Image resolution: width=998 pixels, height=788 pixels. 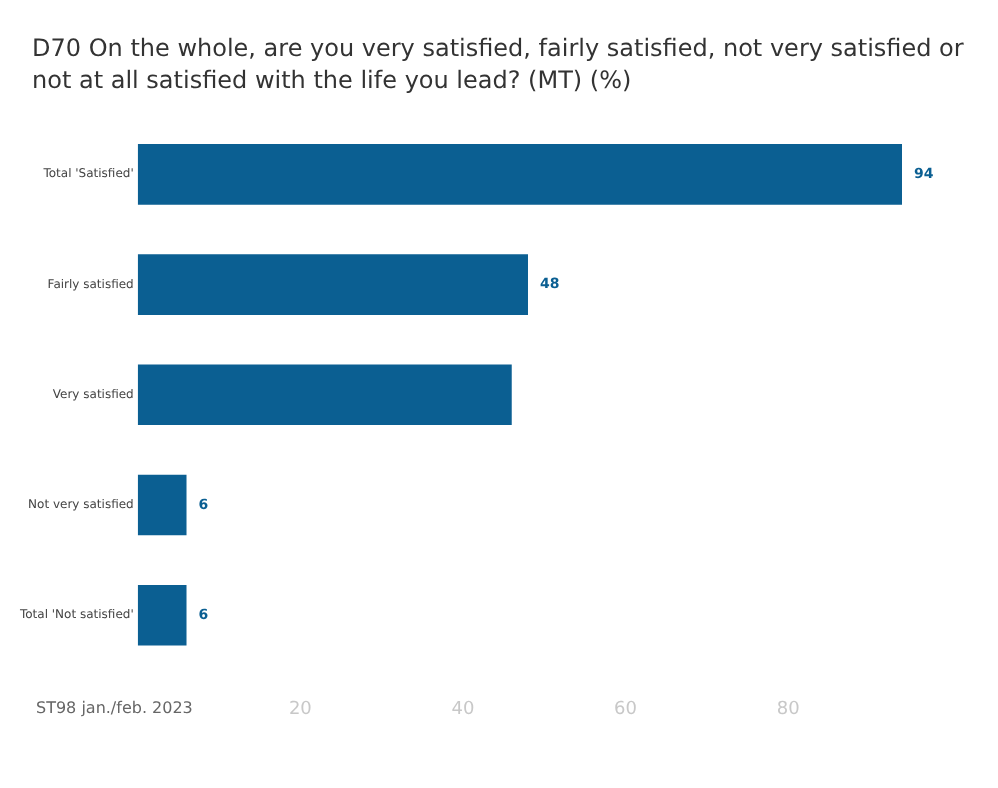 What do you see at coordinates (114, 708) in the screenshot?
I see `text: ST98 jan./feb. 2023` at bounding box center [114, 708].